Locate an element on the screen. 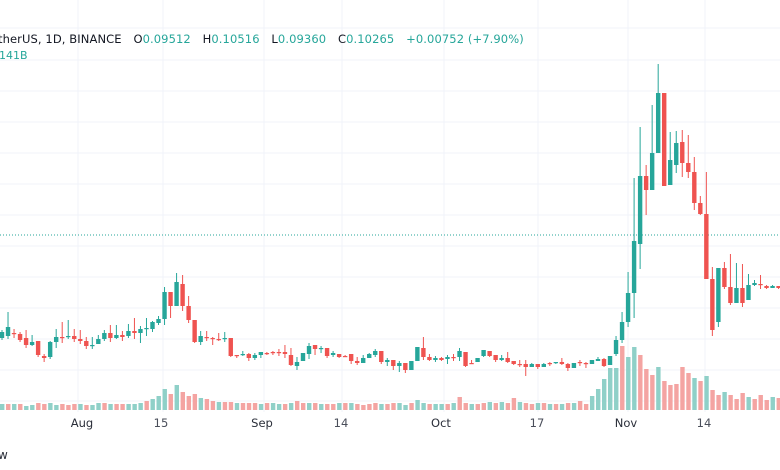 This screenshot has width=780, height=470. time-axis-label: Nov is located at coordinates (626, 423).